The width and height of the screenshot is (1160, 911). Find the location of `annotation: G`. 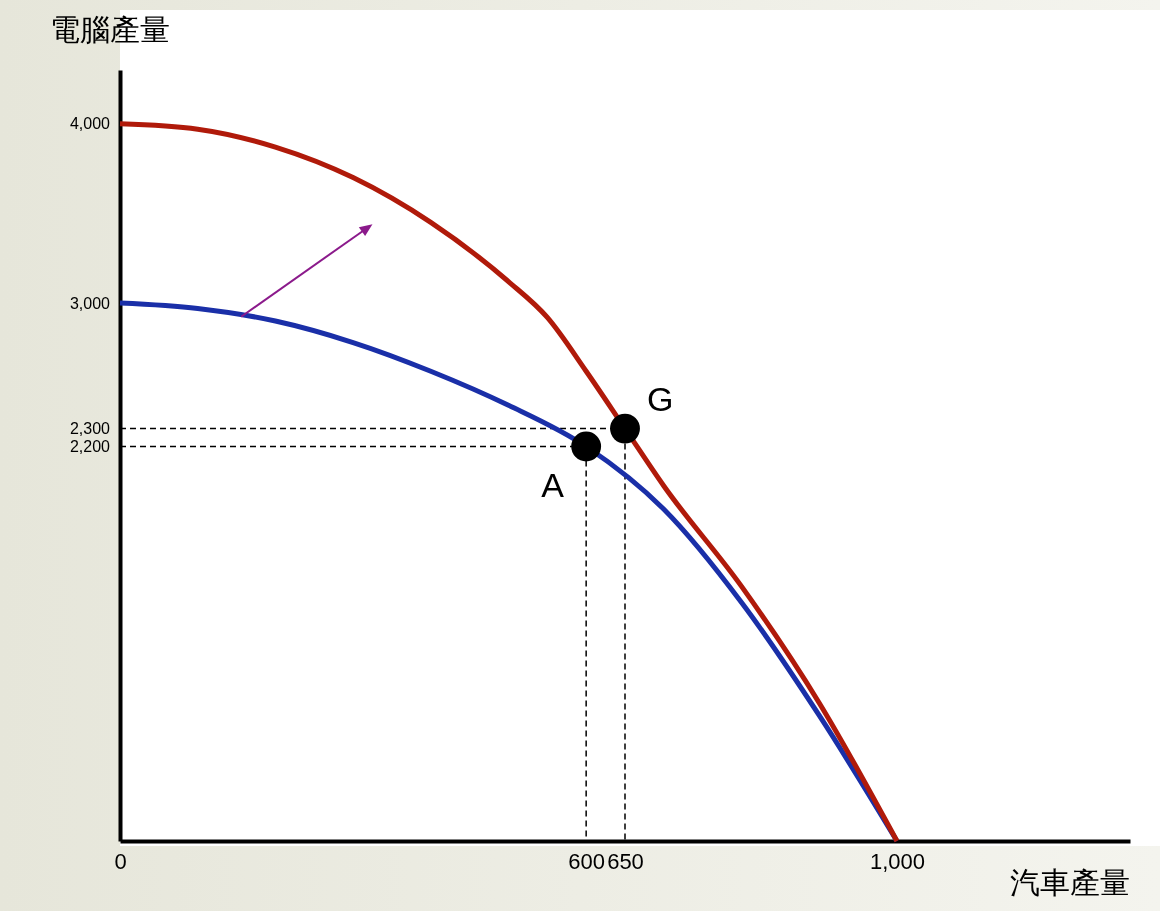

annotation: G is located at coordinates (660, 398).